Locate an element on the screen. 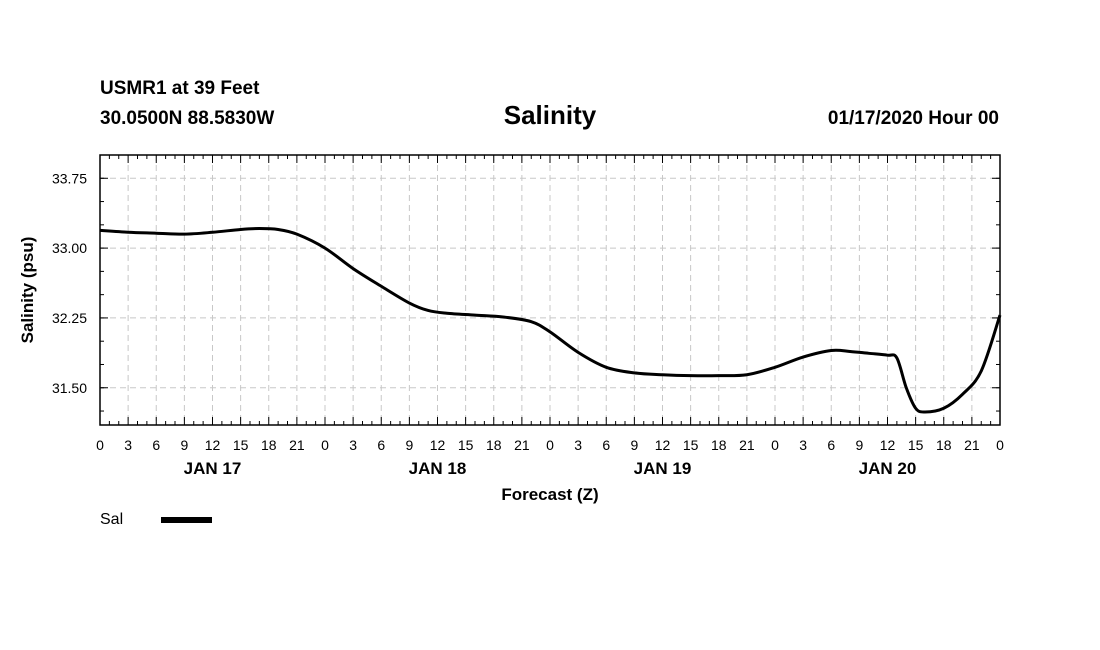  y-tick-label: 33.00 is located at coordinates (69, 248).